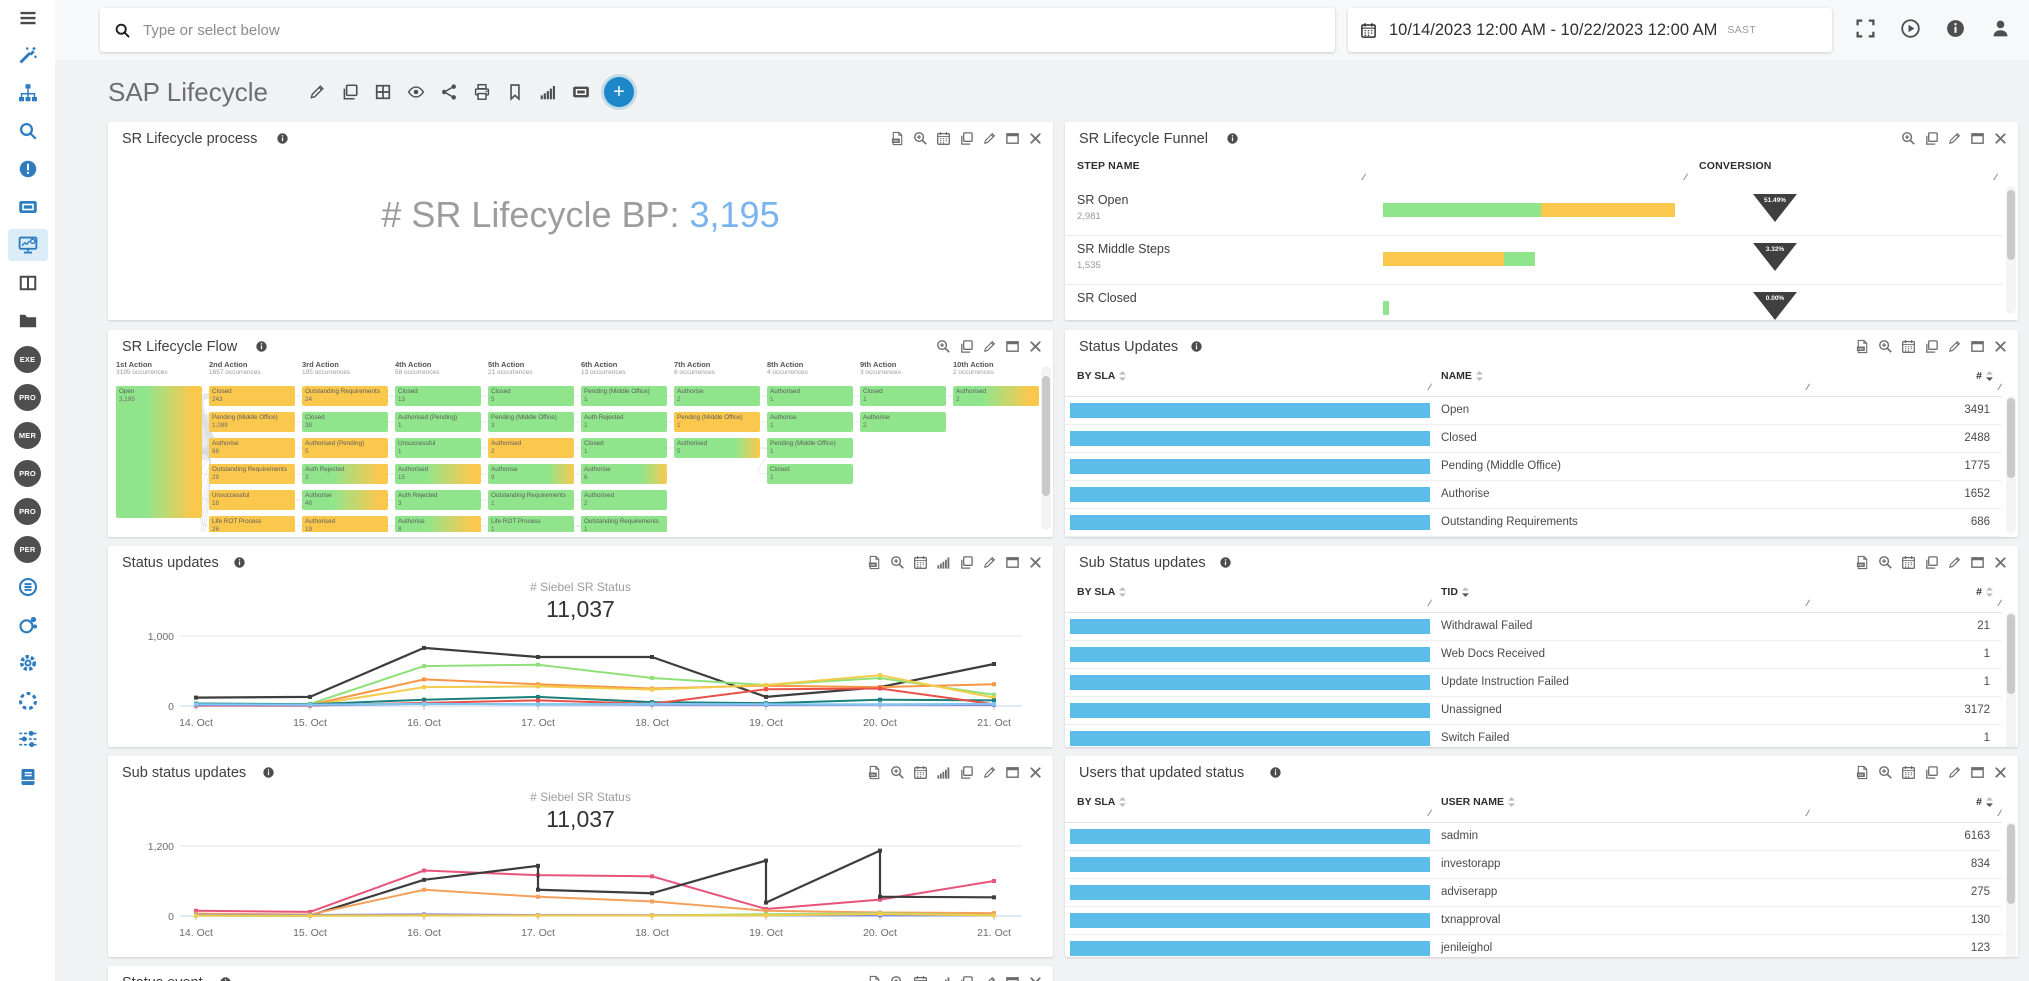 This screenshot has height=981, width=2029. What do you see at coordinates (159, 452) in the screenshot?
I see `flow-node: Open 3,195` at bounding box center [159, 452].